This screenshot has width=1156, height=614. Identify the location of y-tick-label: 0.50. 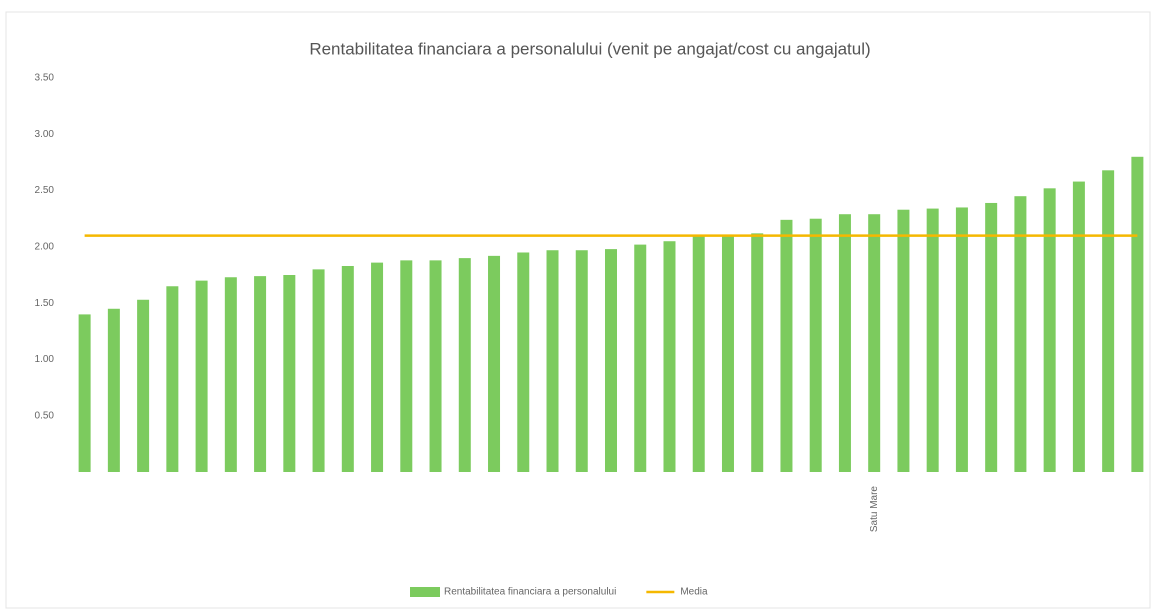
(45, 415).